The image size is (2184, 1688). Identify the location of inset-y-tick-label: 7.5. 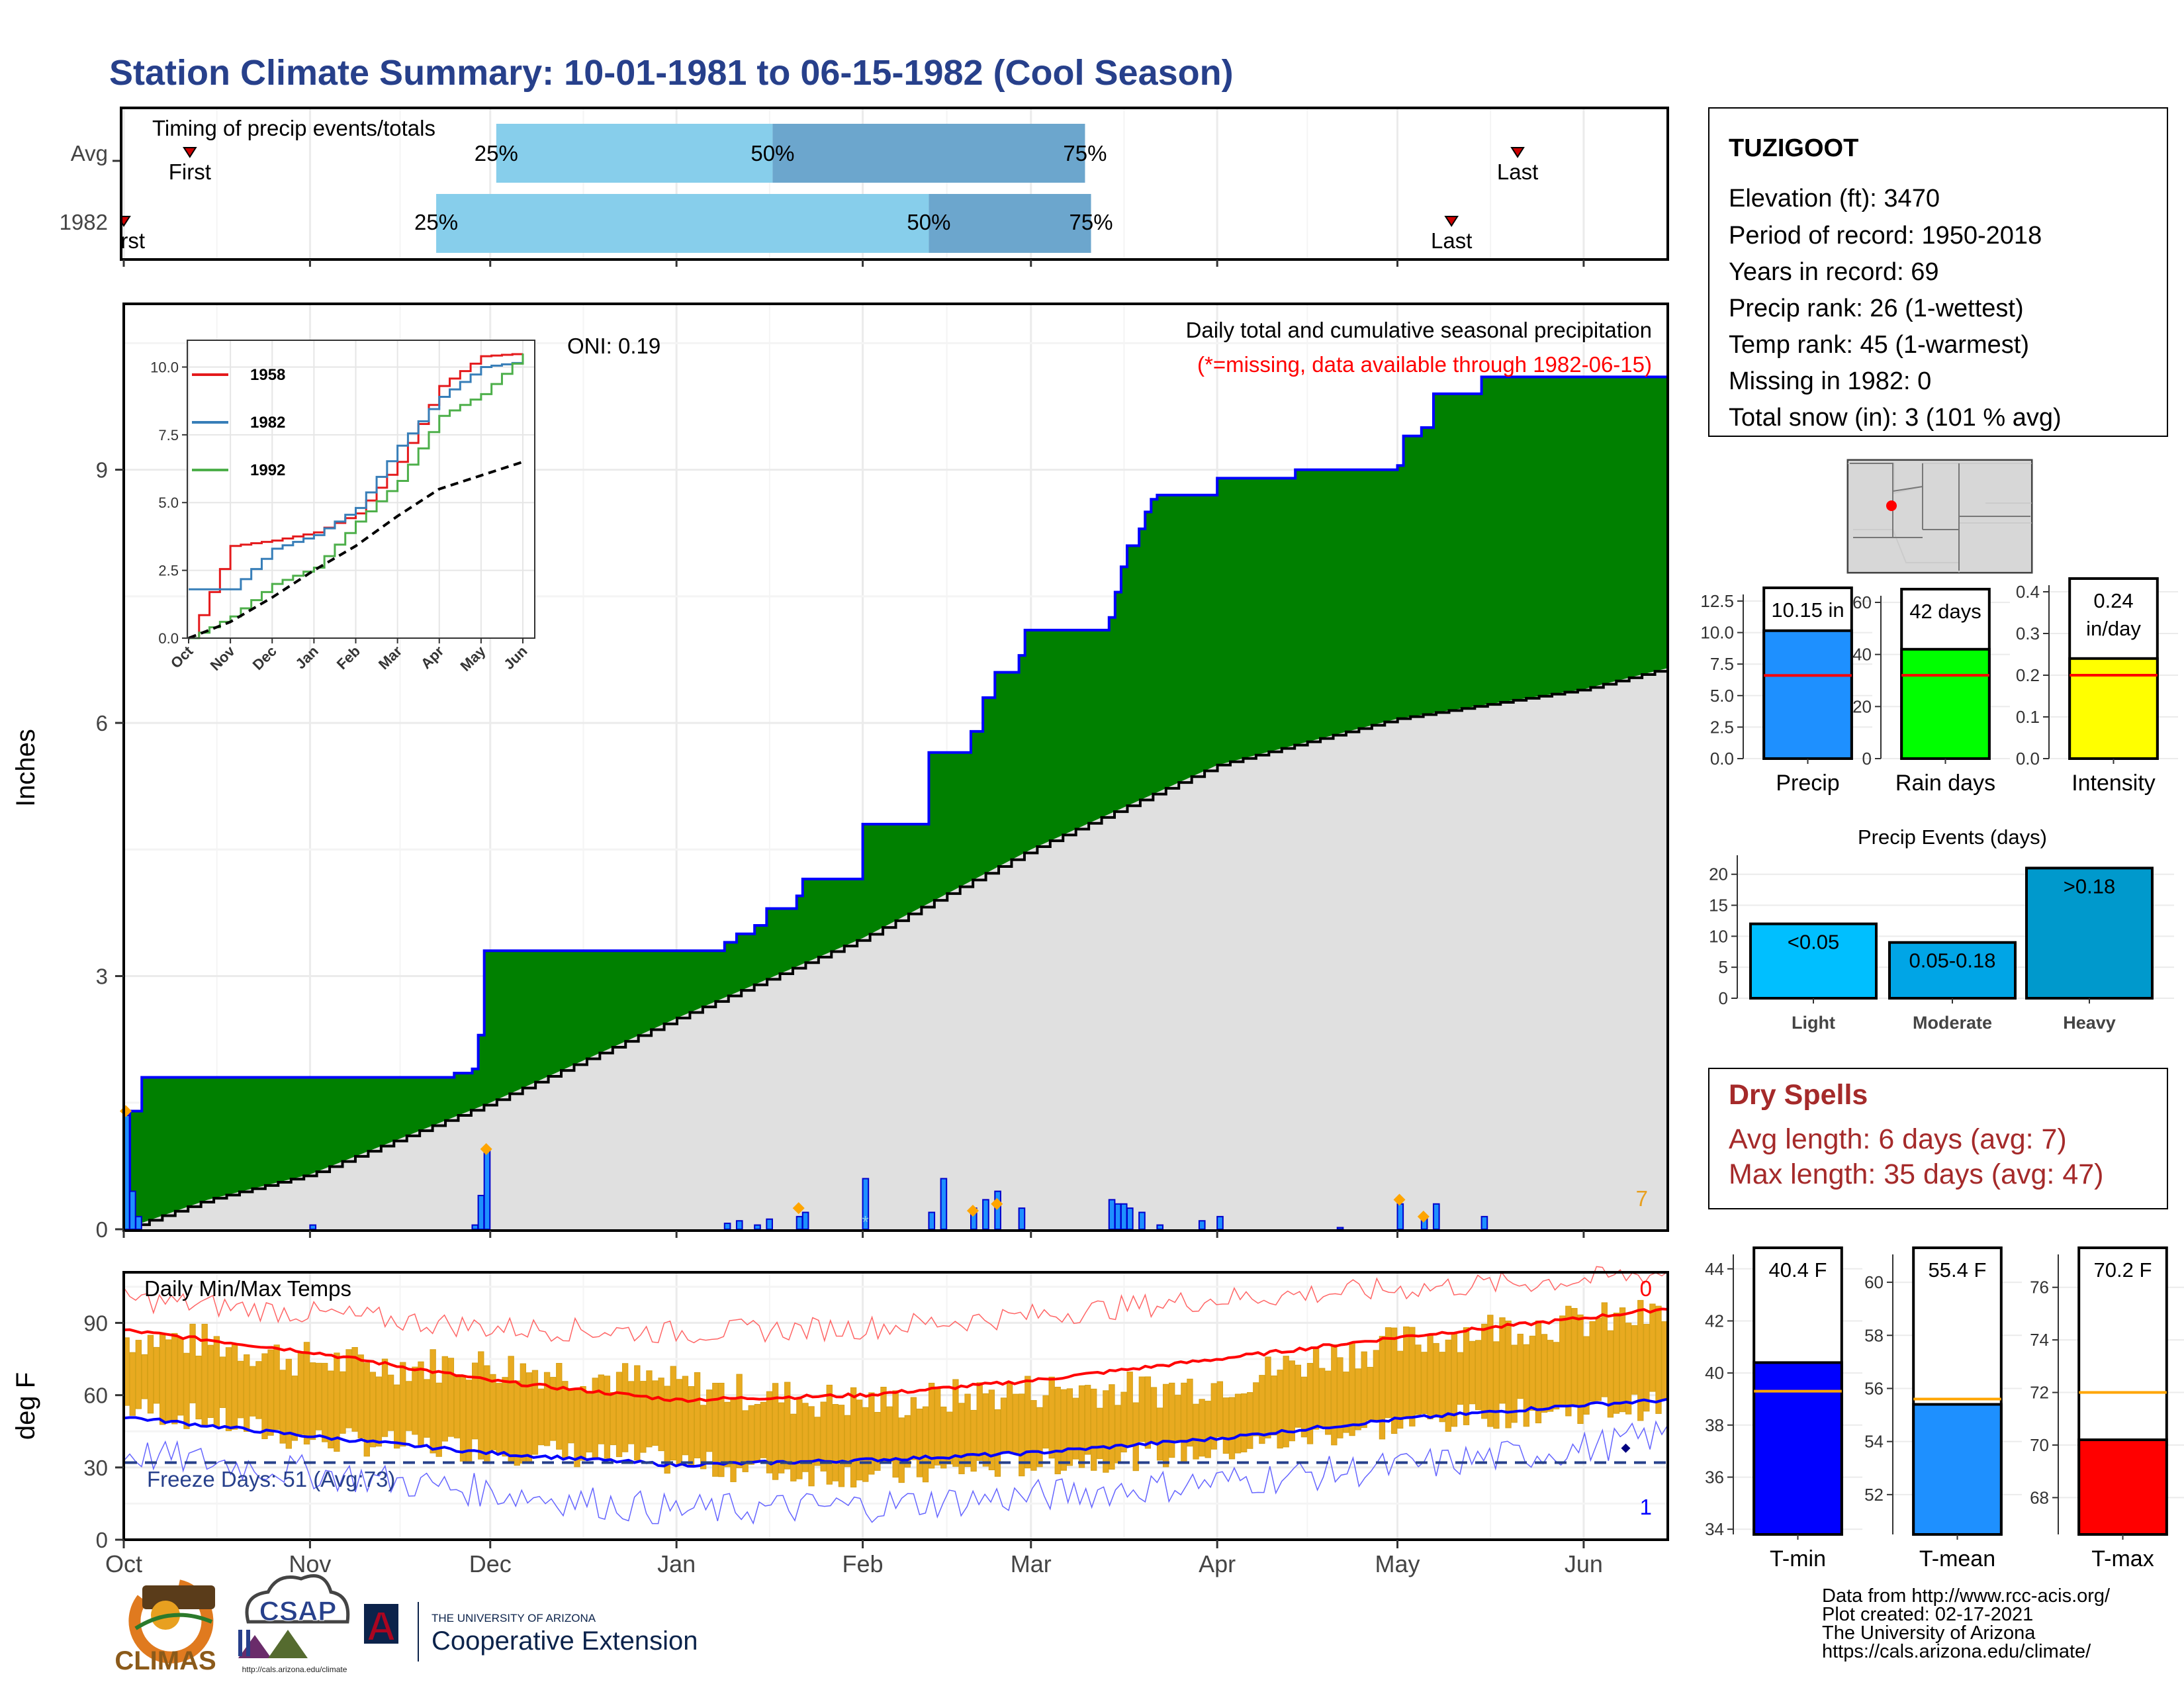
(168, 435).